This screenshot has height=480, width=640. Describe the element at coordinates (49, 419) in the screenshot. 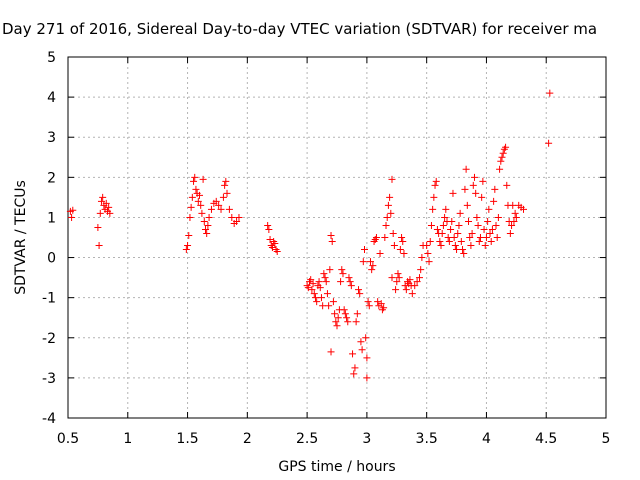

I see `y-tick-label: -4` at that location.